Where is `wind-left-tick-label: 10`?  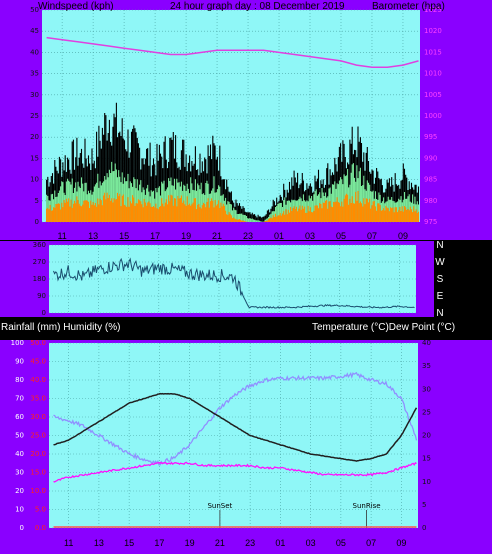 wind-left-tick-label: 10 is located at coordinates (34, 180).